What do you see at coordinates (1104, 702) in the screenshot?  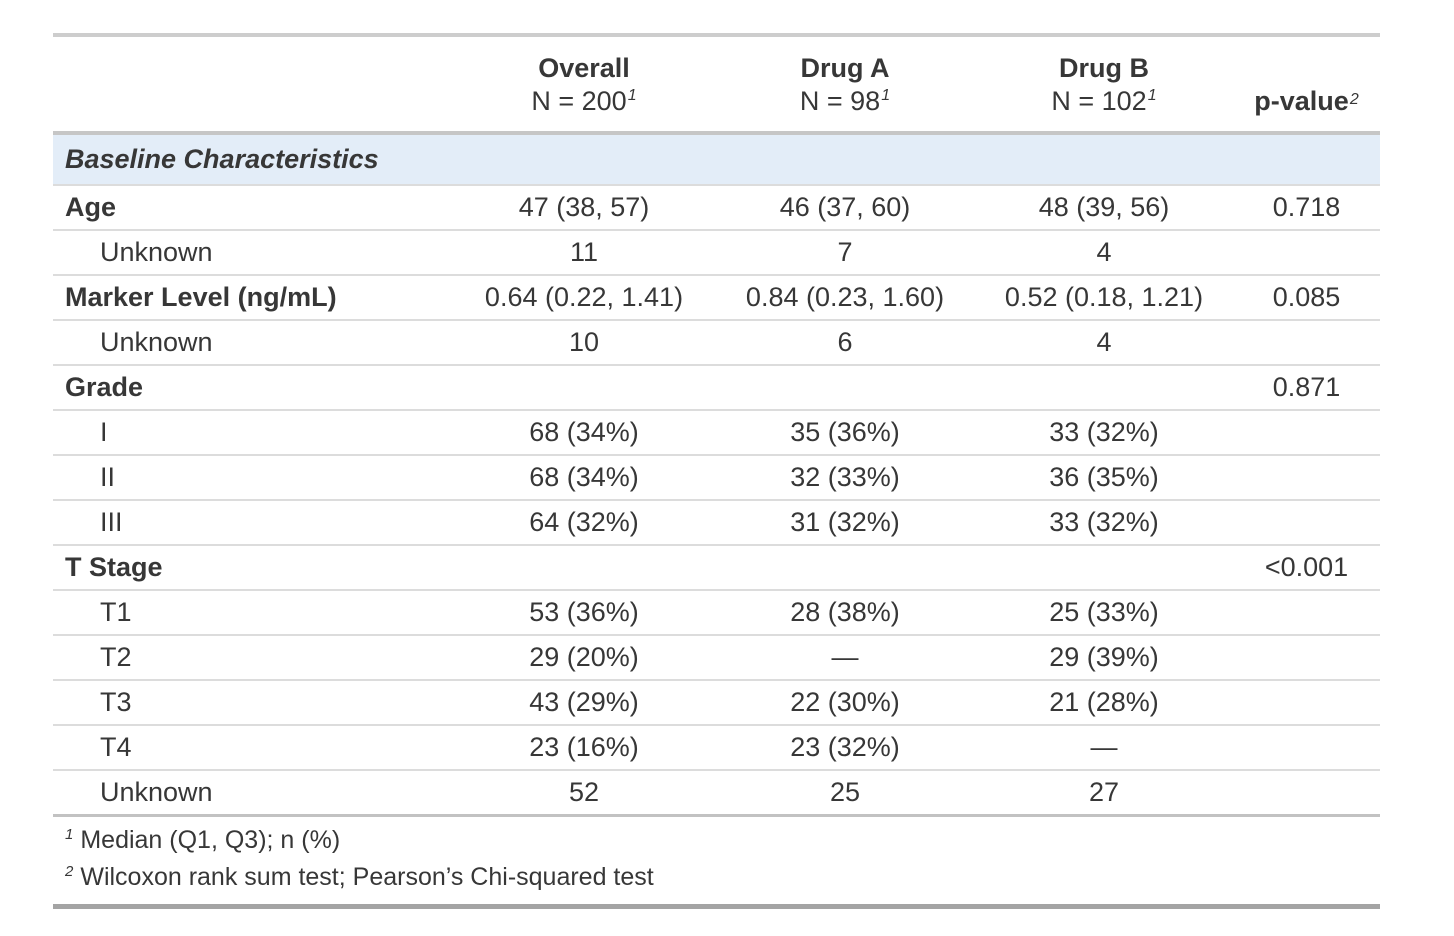 I see `cell-drug-b: 21 (28%)` at bounding box center [1104, 702].